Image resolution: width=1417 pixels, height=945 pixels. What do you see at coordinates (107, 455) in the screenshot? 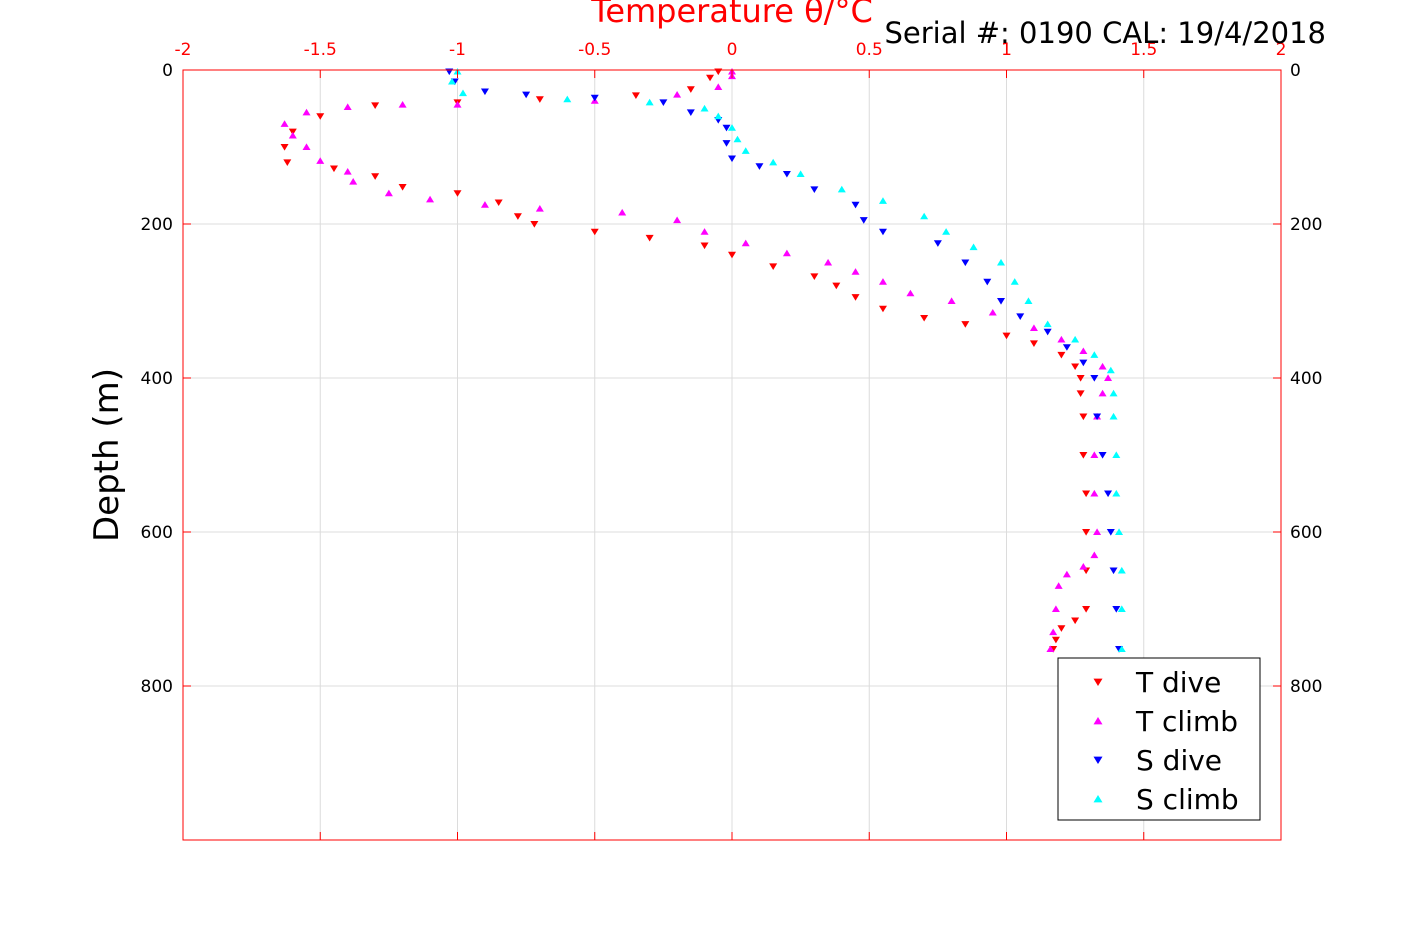
I see `y-axis-label: Depth (m)` at bounding box center [107, 455].